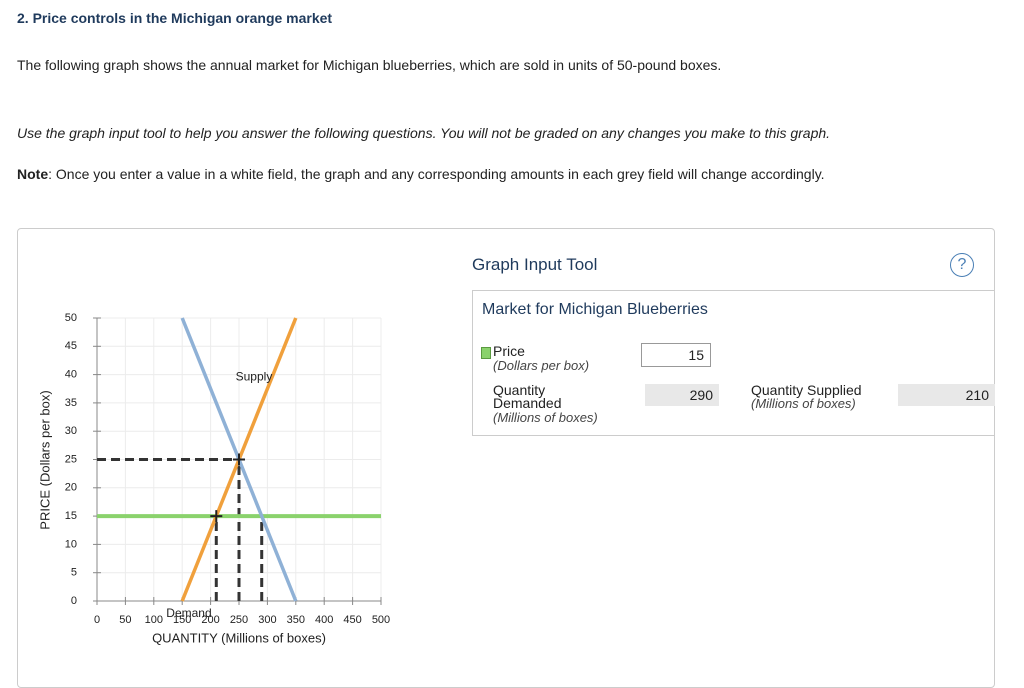 Image resolution: width=1024 pixels, height=688 pixels. I want to click on x-tick-label: 400, so click(324, 620).